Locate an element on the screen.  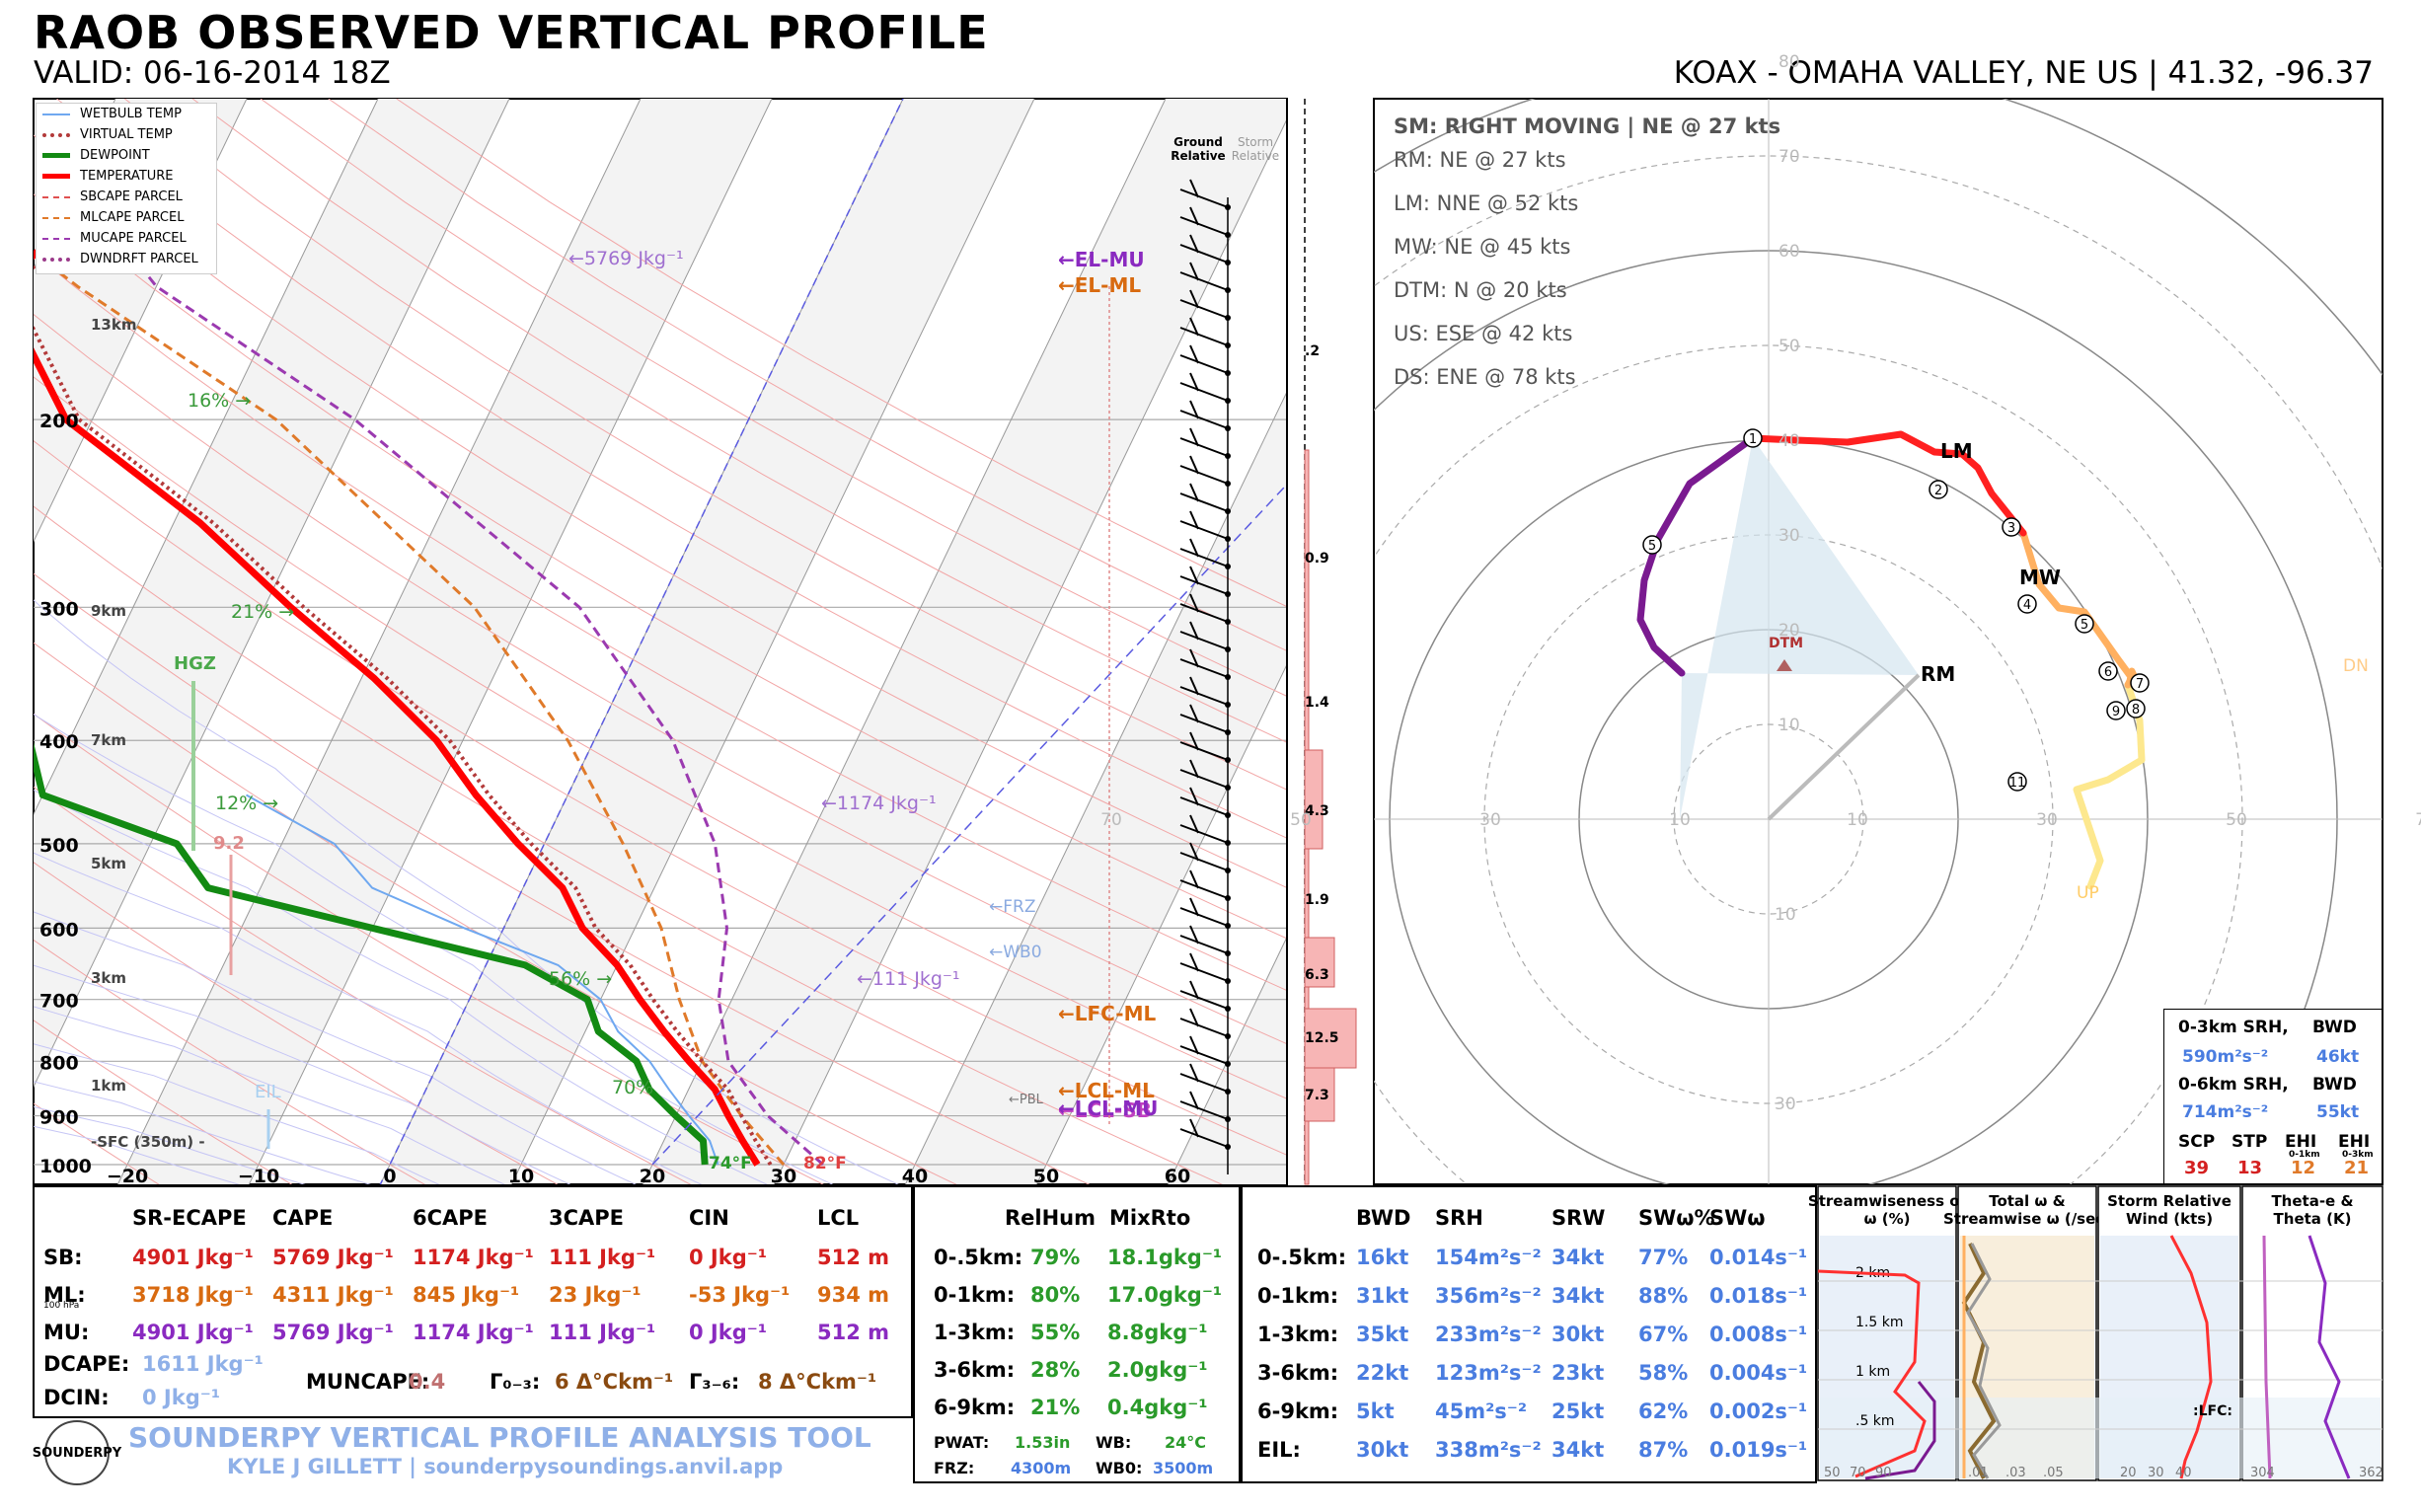
srw-curve is located at coordinates (2191, 1357).